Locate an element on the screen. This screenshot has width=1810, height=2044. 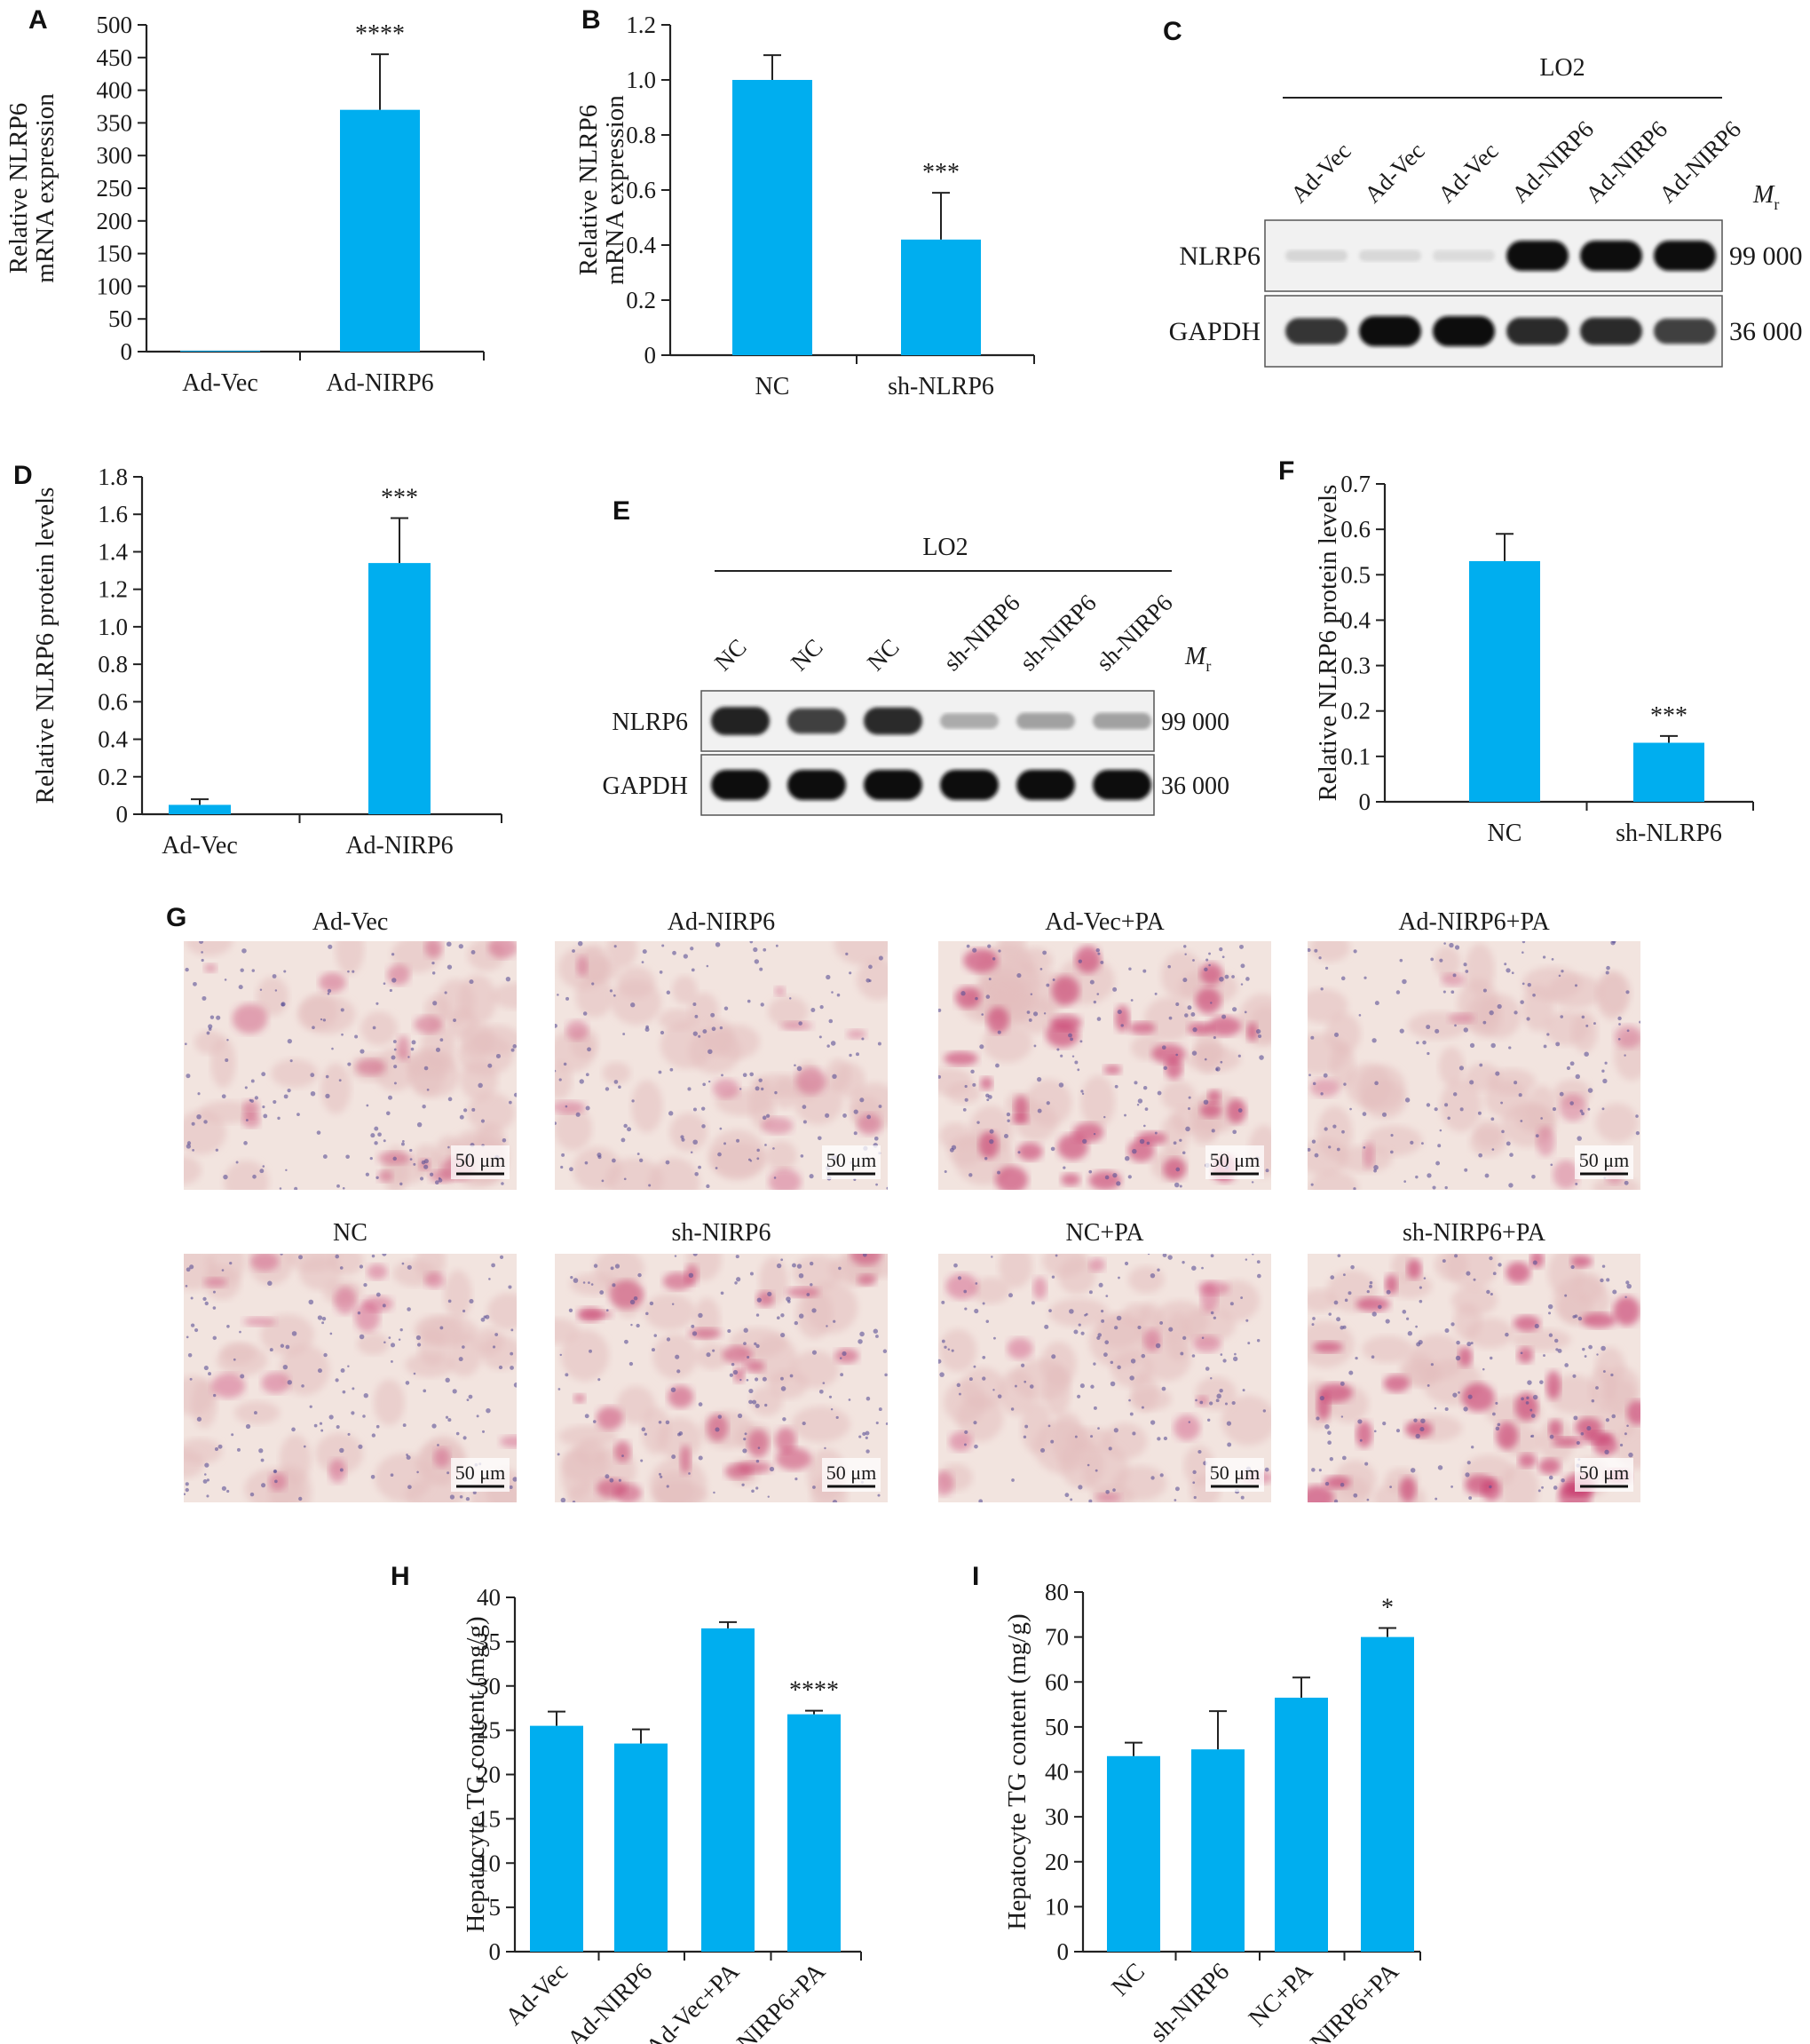
panel-letter-h: H is located at coordinates (401, 1576).